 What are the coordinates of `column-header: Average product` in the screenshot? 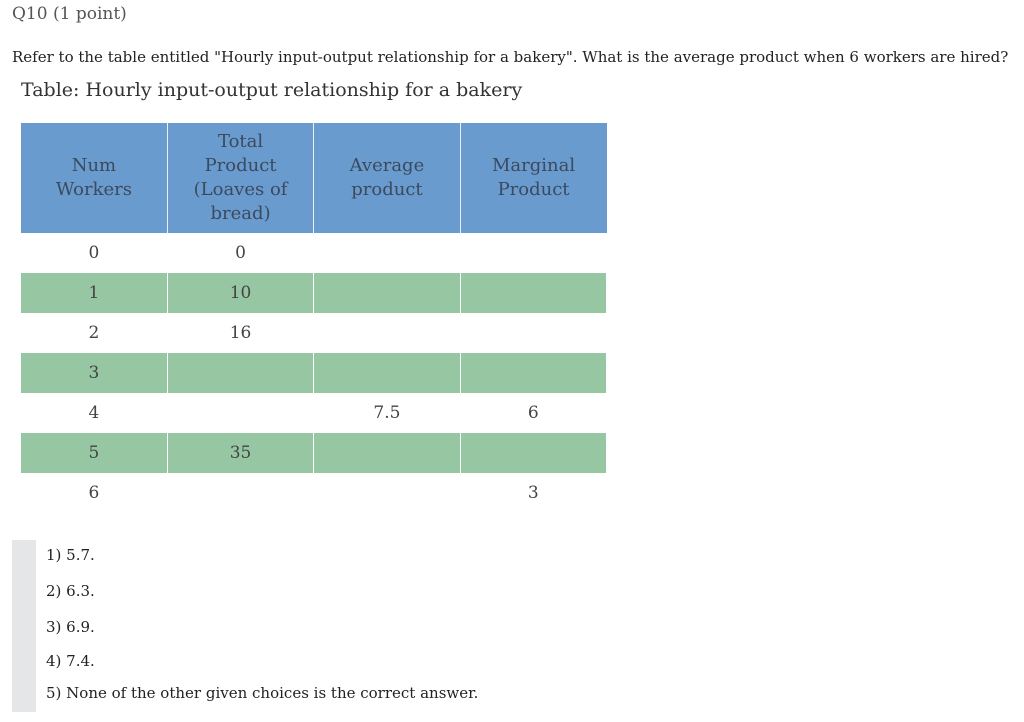 It's located at (387, 178).